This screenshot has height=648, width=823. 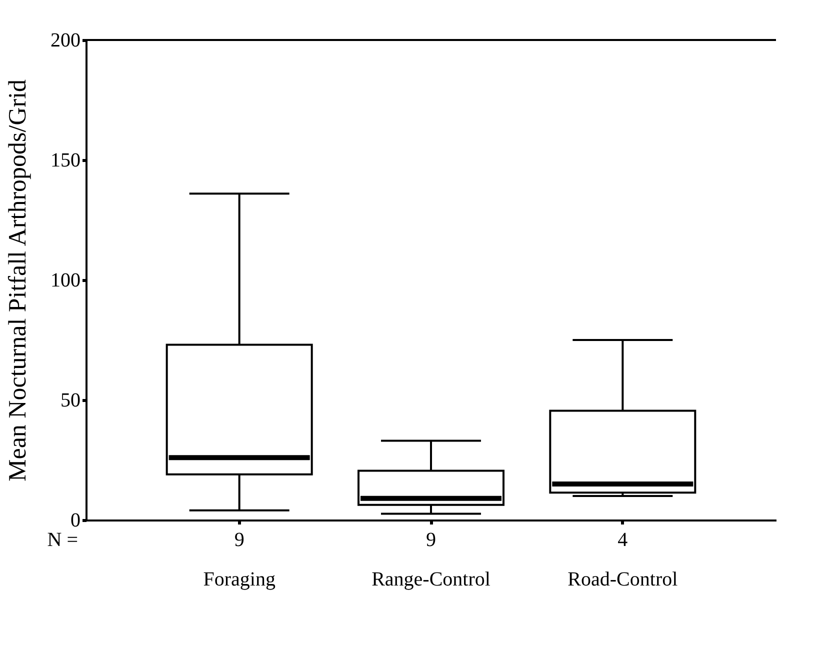 I want to click on x-tick-label: Range-Control, so click(x=431, y=579).